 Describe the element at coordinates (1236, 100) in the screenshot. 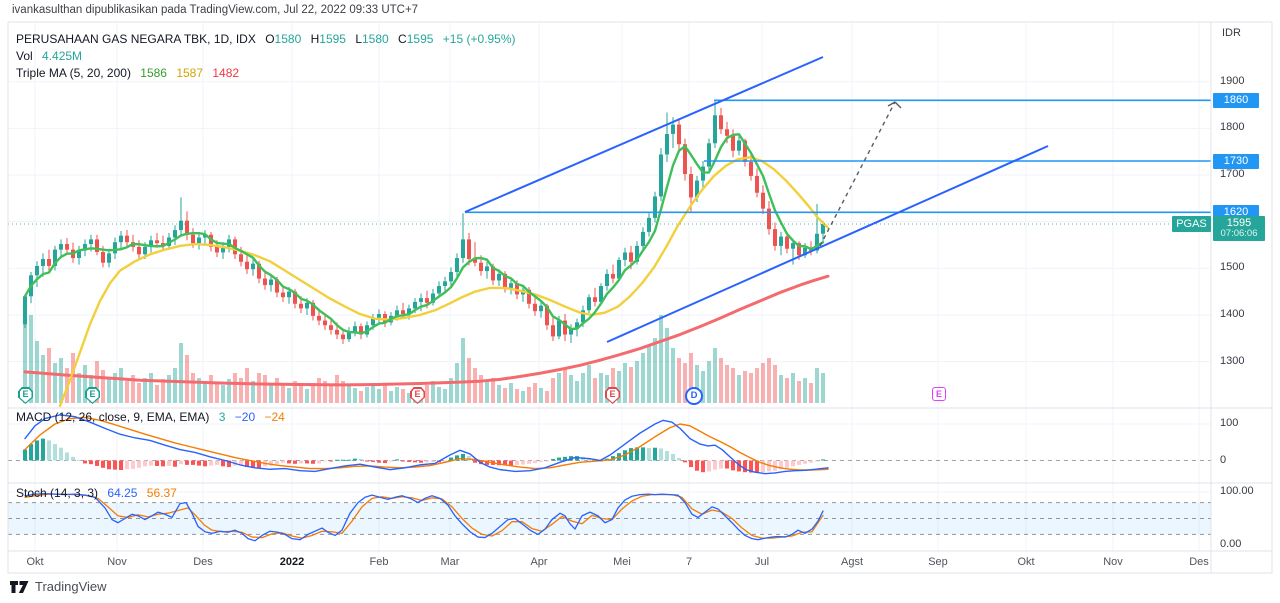

I see `level-badge-1860: 1860` at that location.